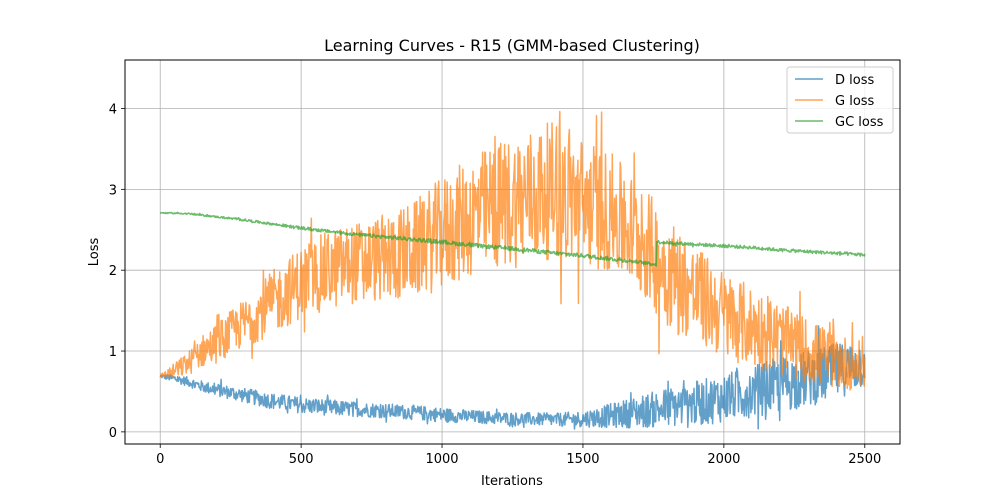  I want to click on legend: D loss G loss GC loss, so click(840, 100).